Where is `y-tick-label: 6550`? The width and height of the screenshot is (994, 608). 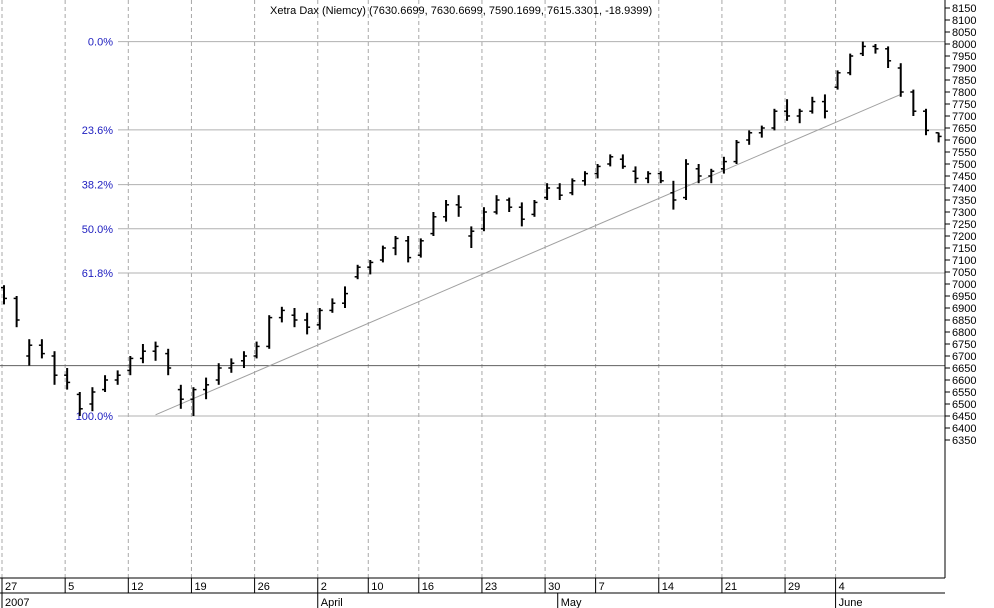 y-tick-label: 6550 is located at coordinates (964, 393).